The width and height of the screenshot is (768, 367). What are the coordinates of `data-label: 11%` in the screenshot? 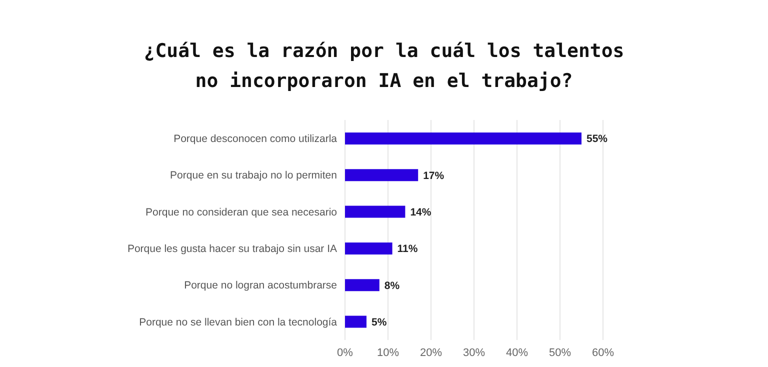 It's located at (407, 249).